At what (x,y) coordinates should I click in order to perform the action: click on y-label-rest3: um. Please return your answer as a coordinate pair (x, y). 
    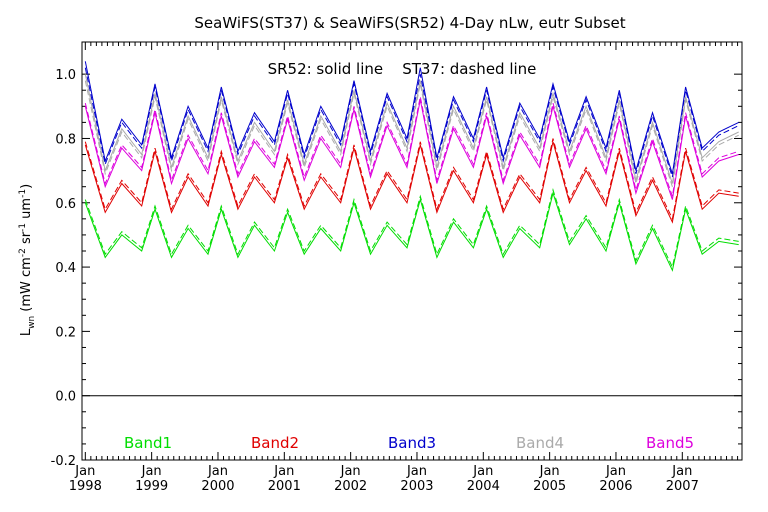
    Looking at the image, I should click on (26, 210).